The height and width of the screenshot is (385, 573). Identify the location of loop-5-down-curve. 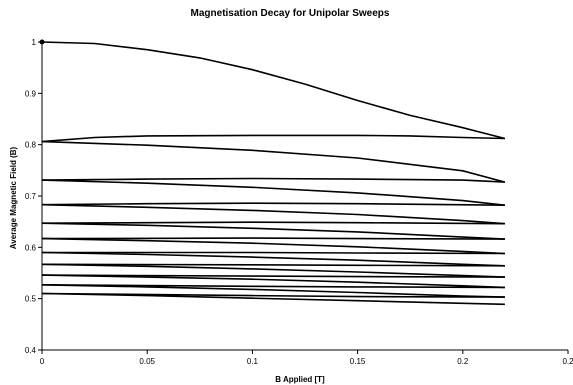
(273, 231).